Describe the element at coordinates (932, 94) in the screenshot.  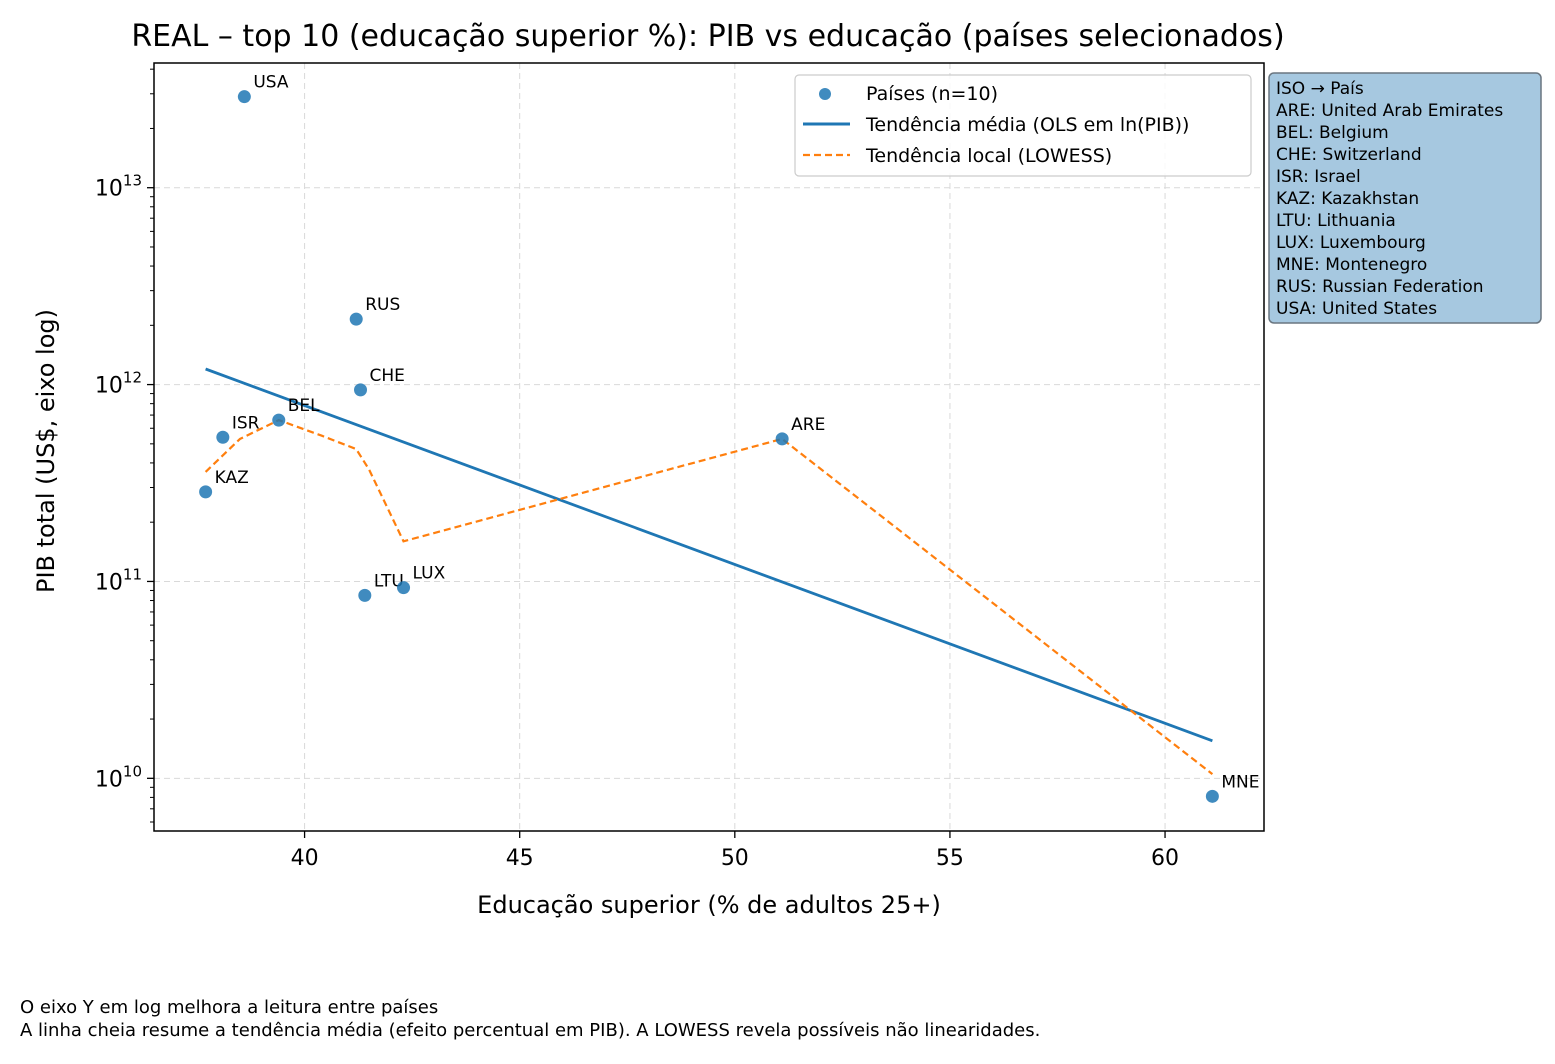
I see `legend-label-scatter: Países (n=10)` at that location.